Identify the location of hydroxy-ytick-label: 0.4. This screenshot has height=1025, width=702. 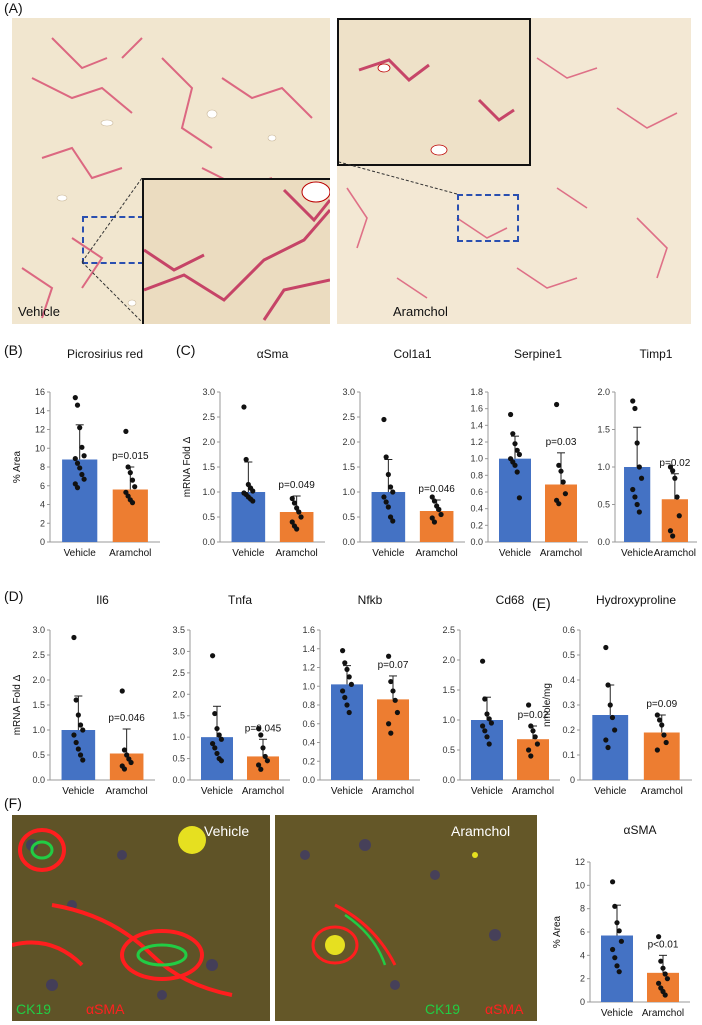
(568, 680).